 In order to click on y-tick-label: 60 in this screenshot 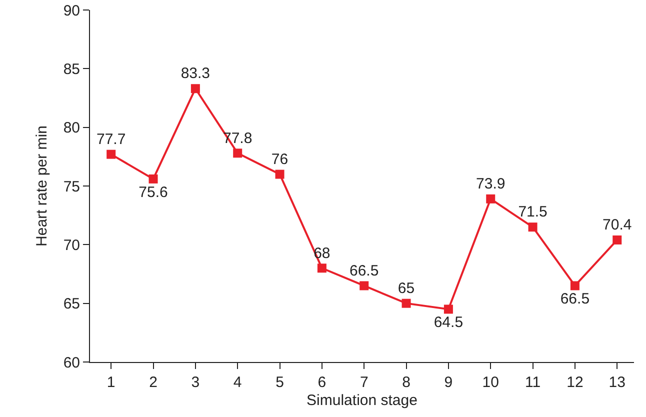, I will do `click(71, 363)`.